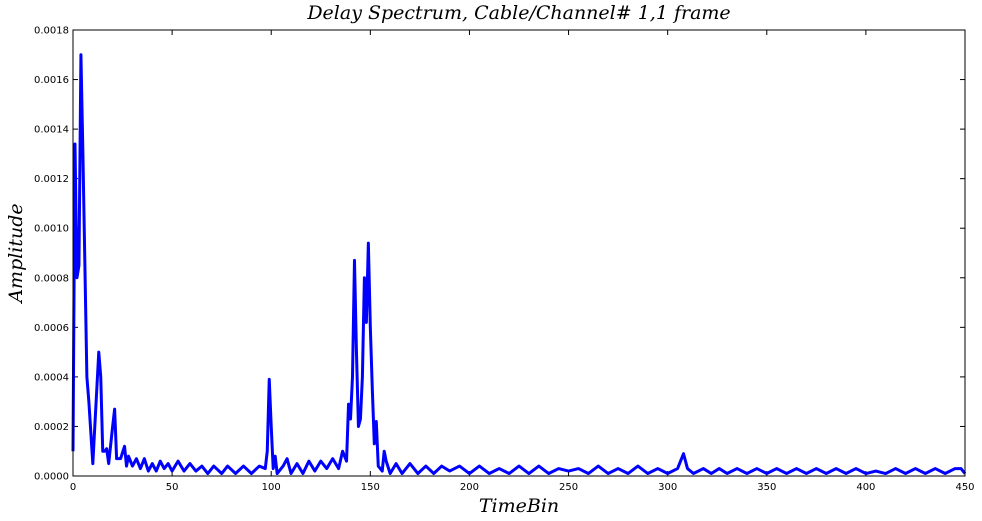  Describe the element at coordinates (518, 13) in the screenshot. I see `chart-title: Delay Spectrum, Cable/Channel# 1,1 frame` at that location.